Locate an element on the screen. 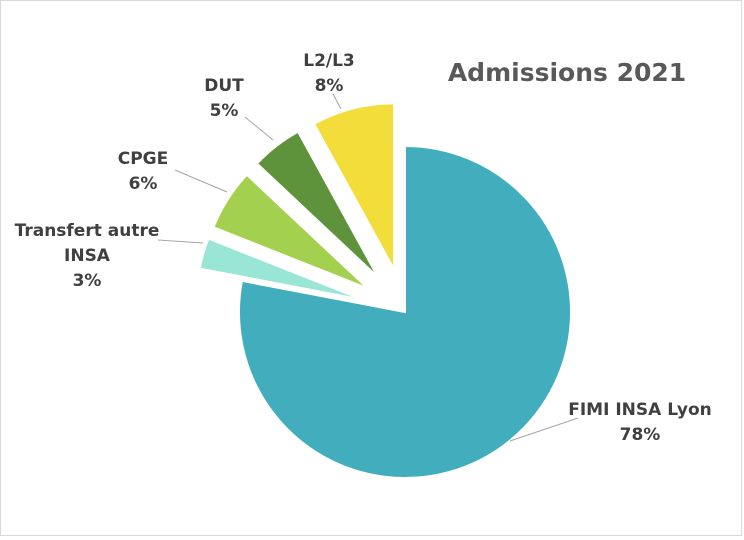 This screenshot has height=540, width=744. slice-name-label-0-0: FIMI INSA Lyon is located at coordinates (640, 410).